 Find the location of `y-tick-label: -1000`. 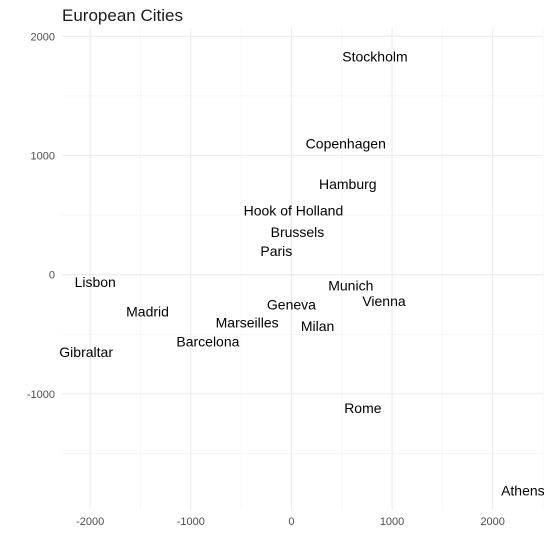

y-tick-label: -1000 is located at coordinates (41, 395).